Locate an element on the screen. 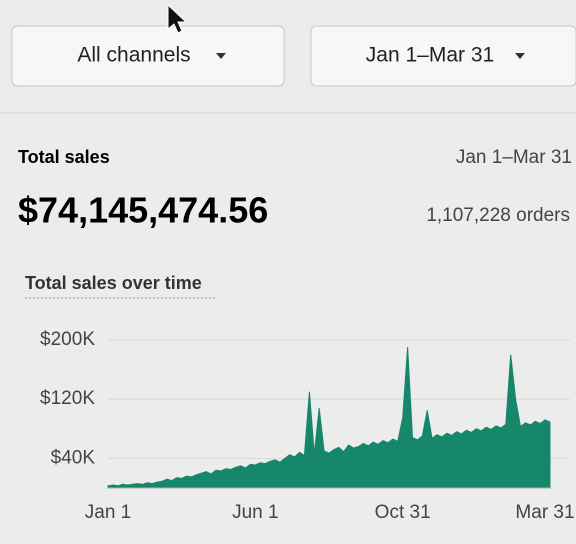  chart-title: Total sales over time is located at coordinates (113, 283).